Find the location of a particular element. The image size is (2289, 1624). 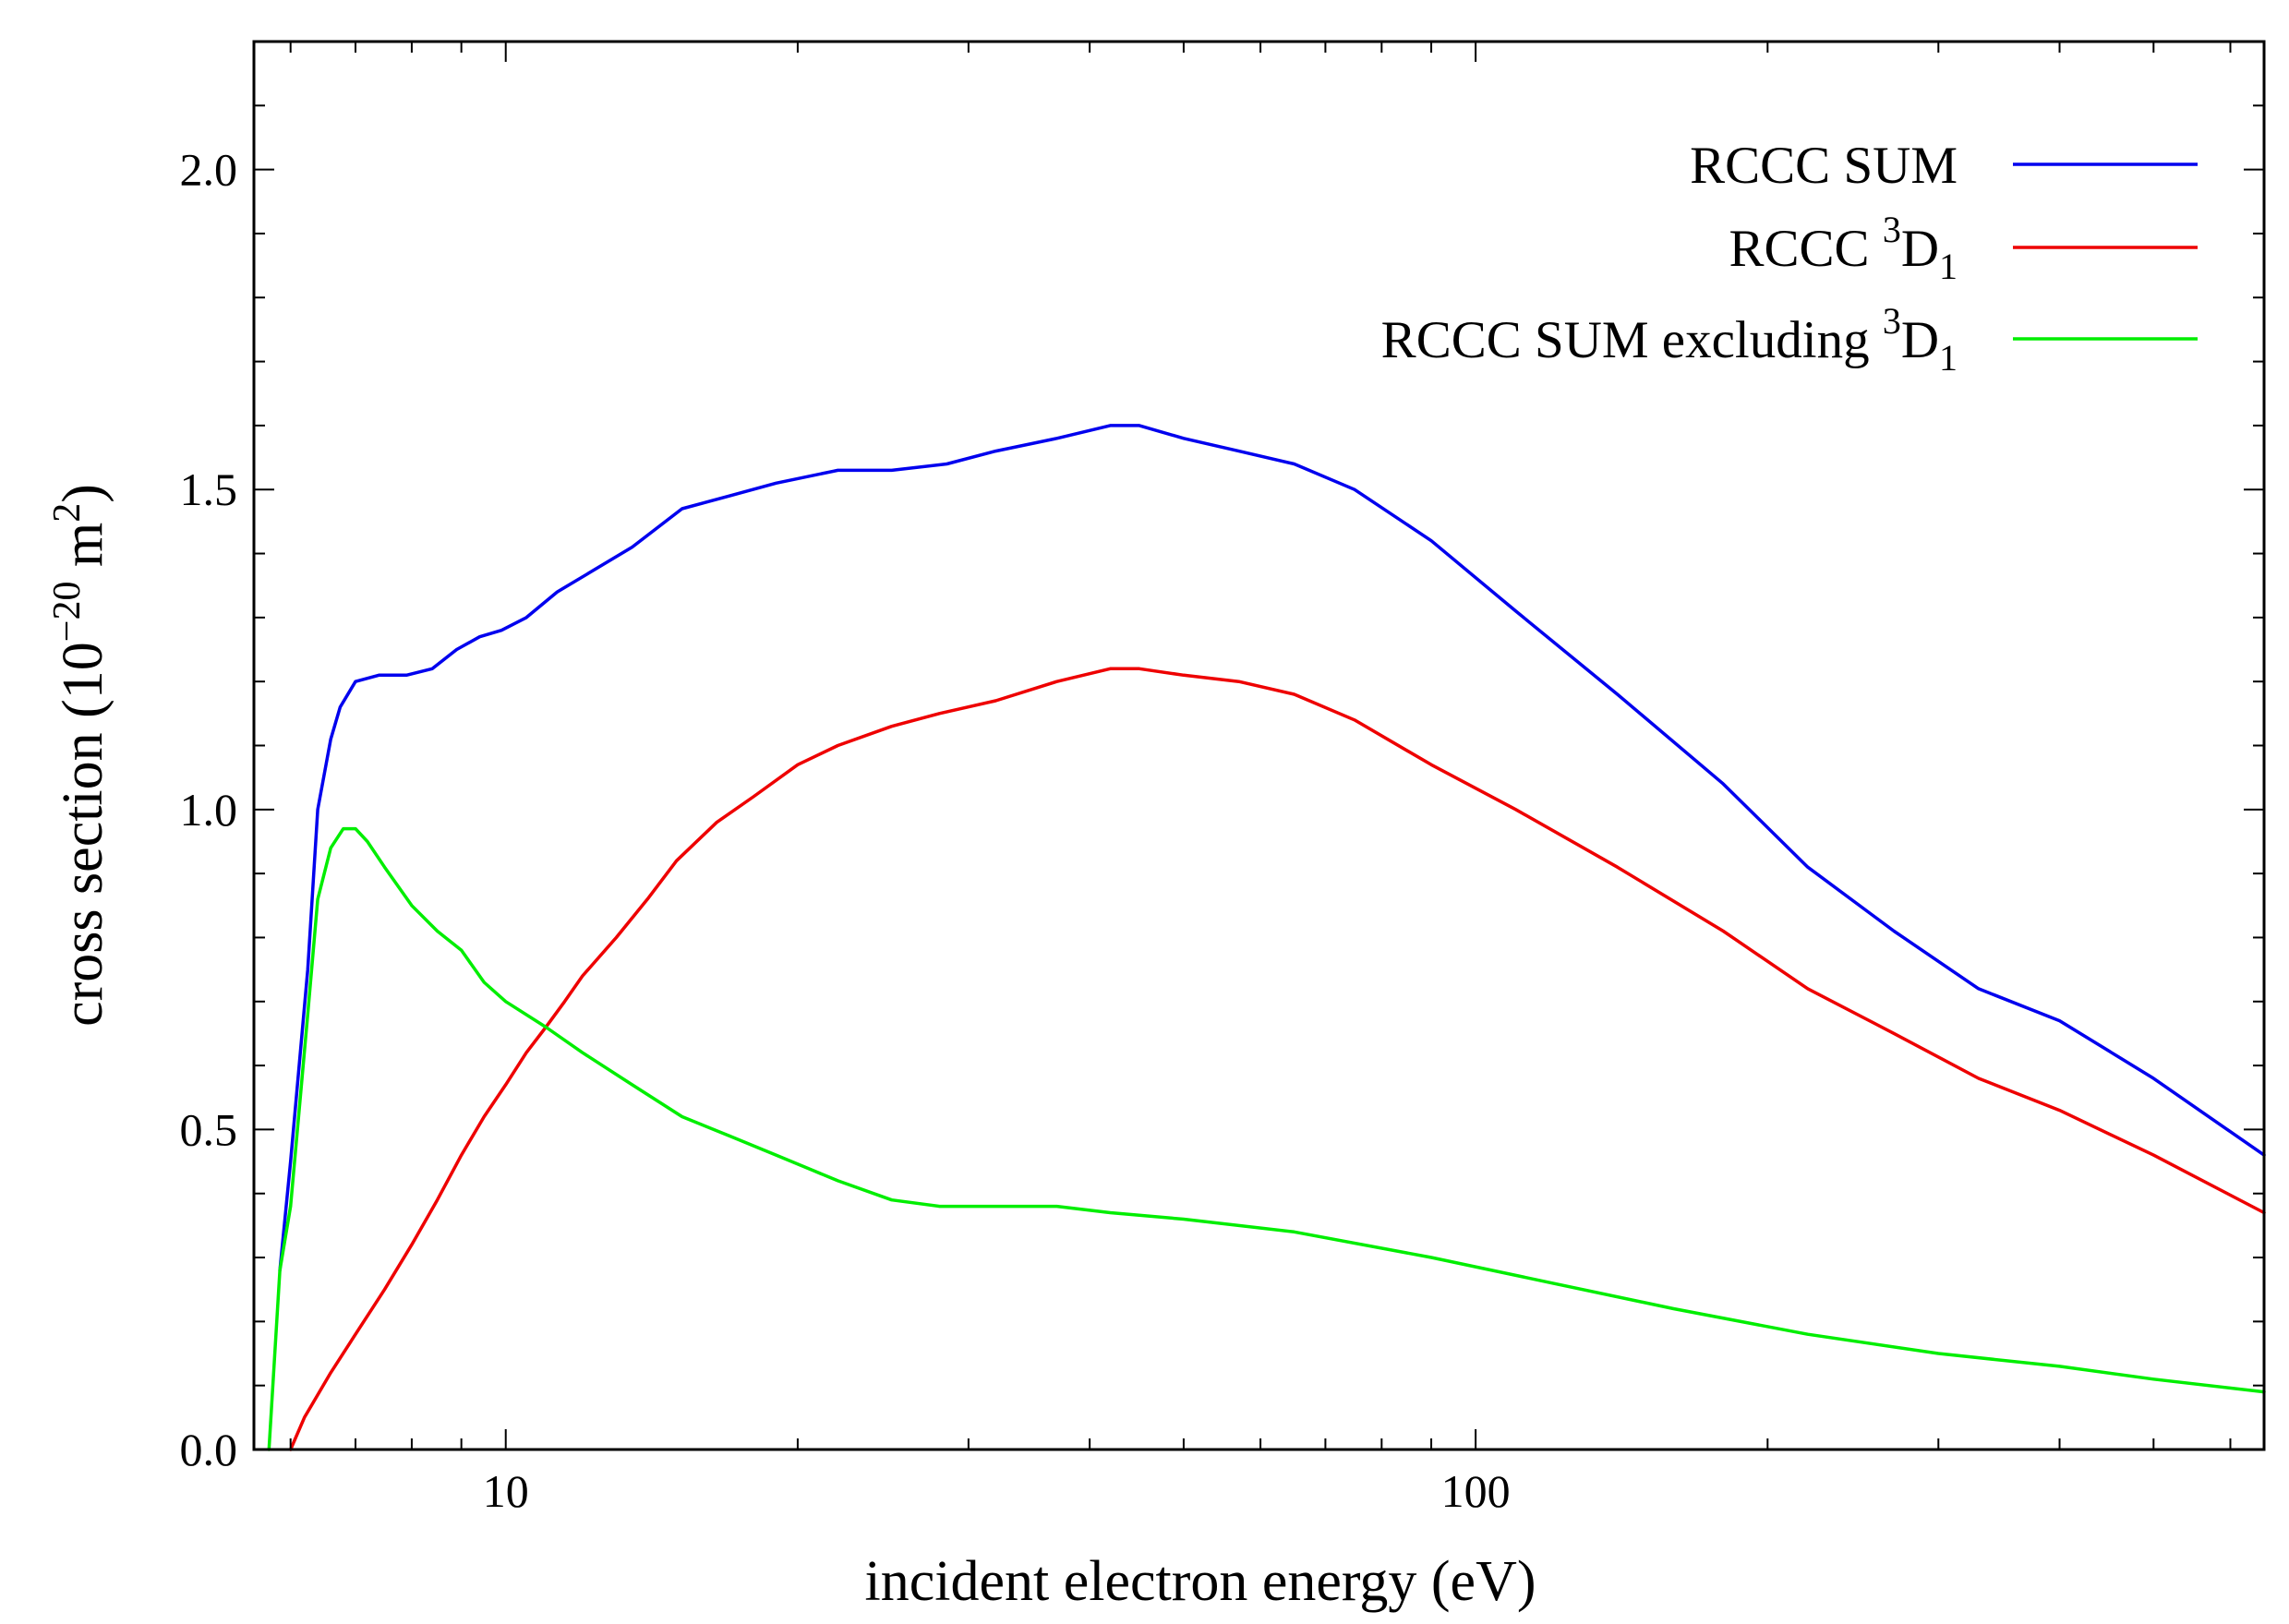

y-tick-label: 1.0 is located at coordinates (209, 810).